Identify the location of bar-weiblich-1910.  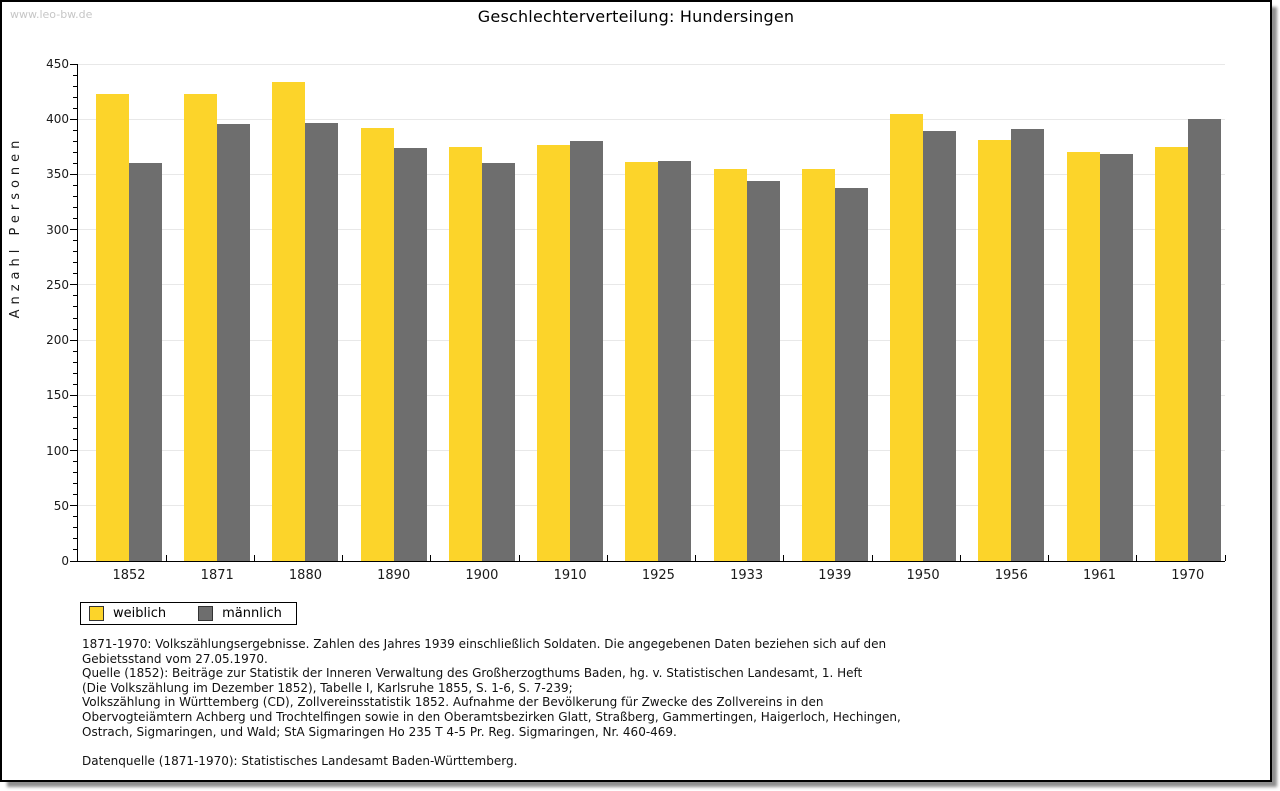
(554, 352).